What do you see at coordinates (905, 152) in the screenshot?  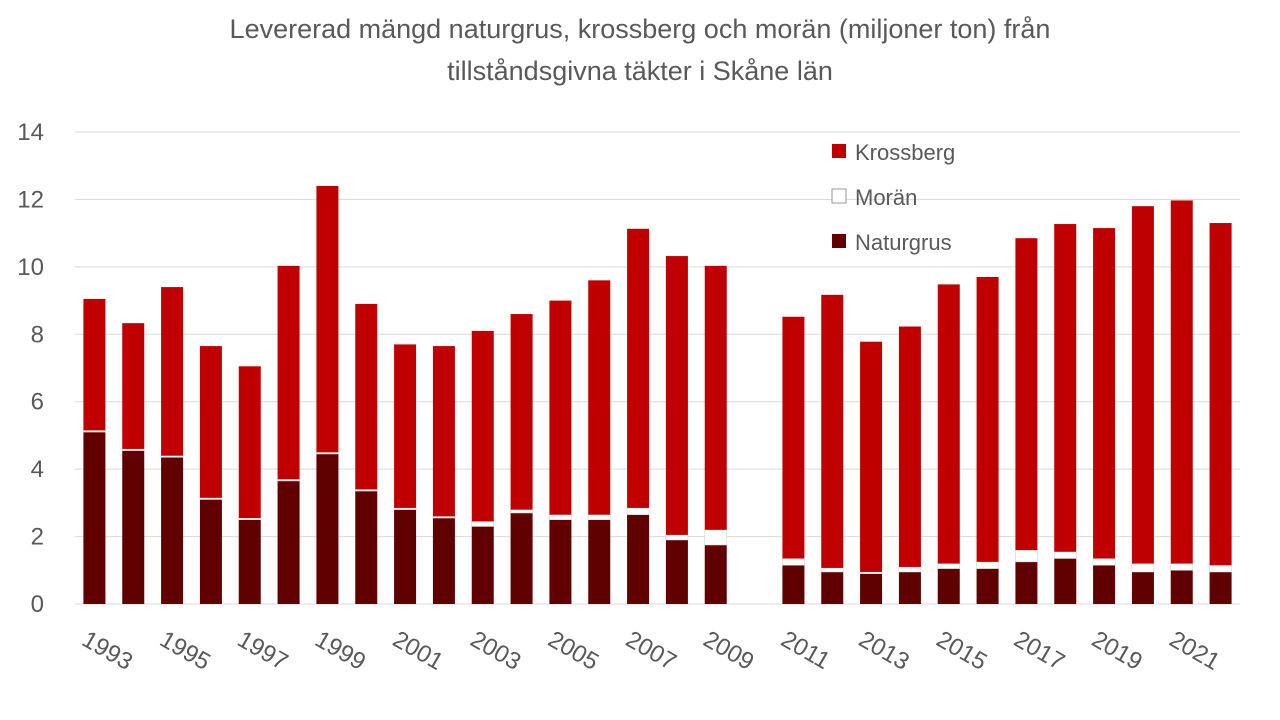 I see `legend-label-krossberg: Krossberg` at bounding box center [905, 152].